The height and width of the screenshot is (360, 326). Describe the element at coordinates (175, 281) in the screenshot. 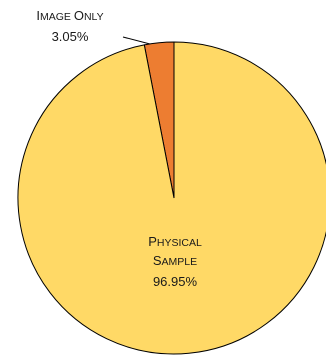

I see `physical-value-label: 96.95%` at that location.